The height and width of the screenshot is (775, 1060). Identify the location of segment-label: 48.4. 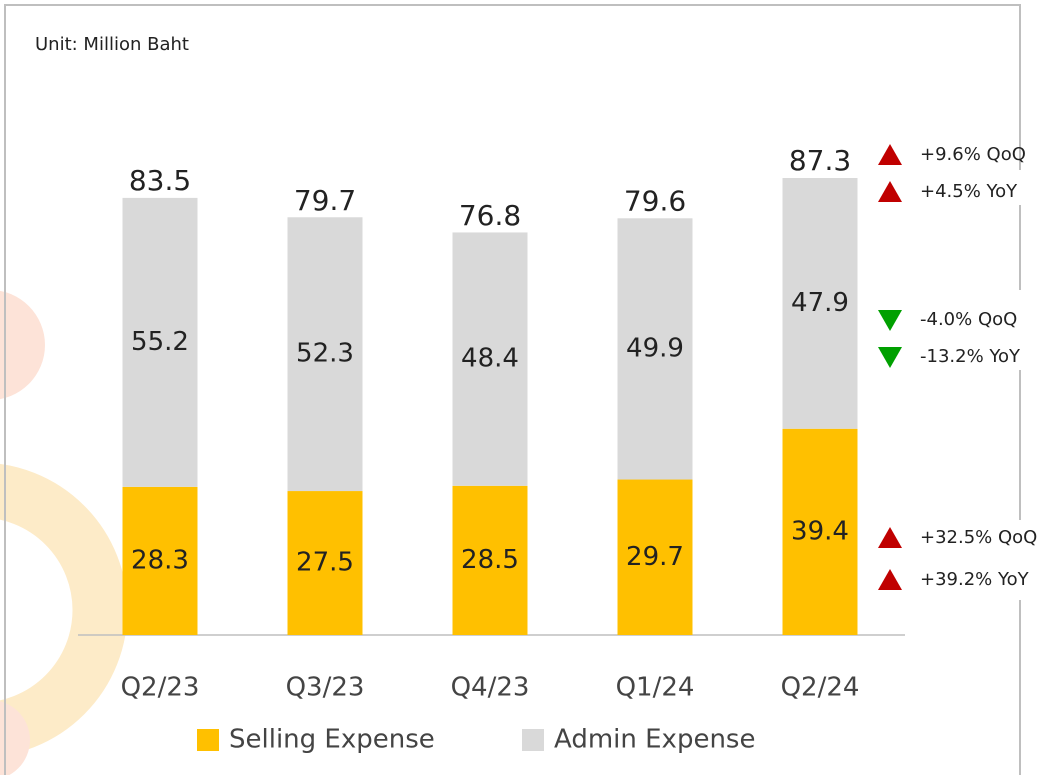
(490, 359).